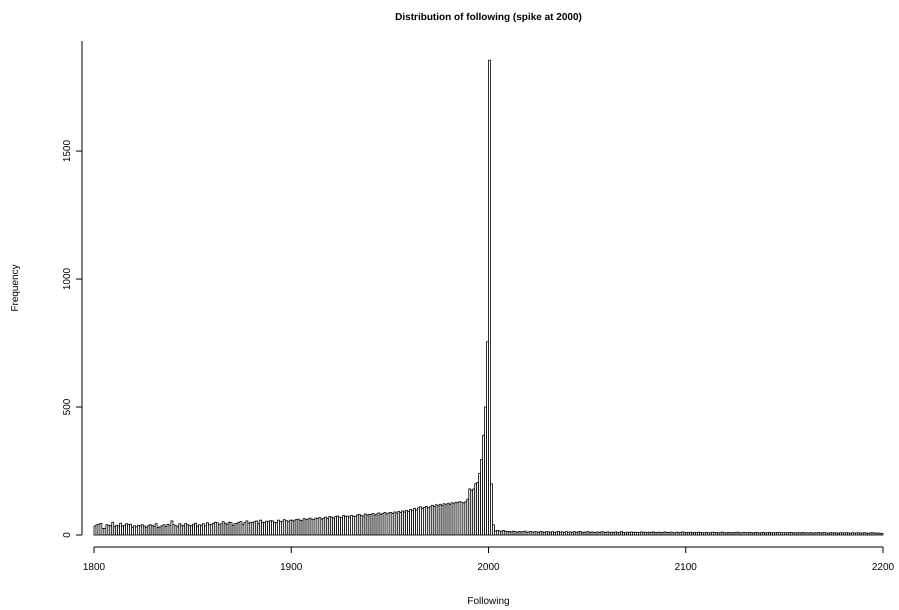 This screenshot has height=610, width=899. I want to click on y-tick-label: 0, so click(67, 535).